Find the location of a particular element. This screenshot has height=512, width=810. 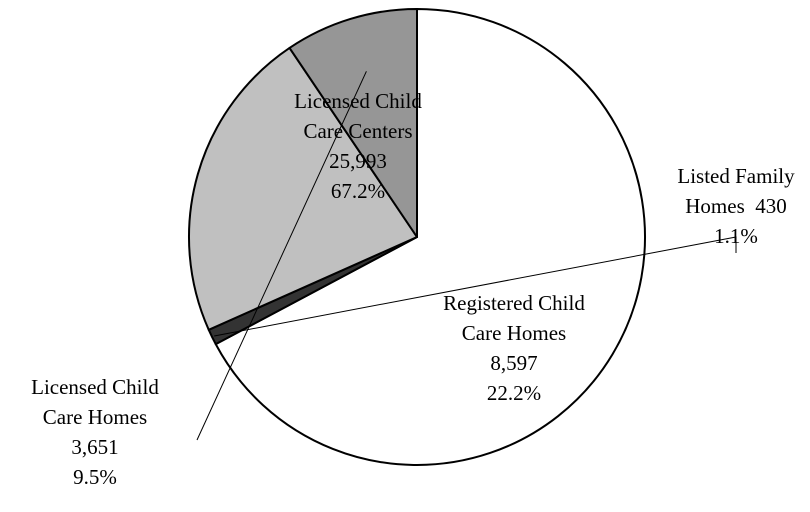

slice-label-line2: Care Centers is located at coordinates (357, 131).